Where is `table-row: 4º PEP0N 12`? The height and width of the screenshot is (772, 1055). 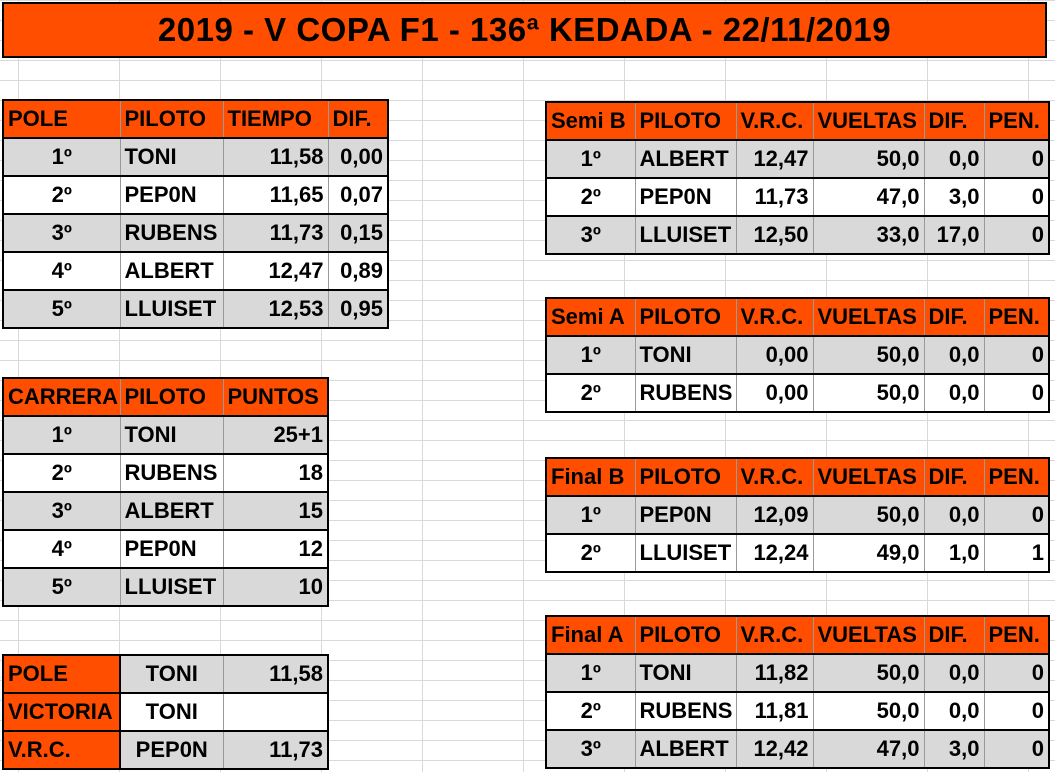
table-row: 4º PEP0N 12 is located at coordinates (165, 549).